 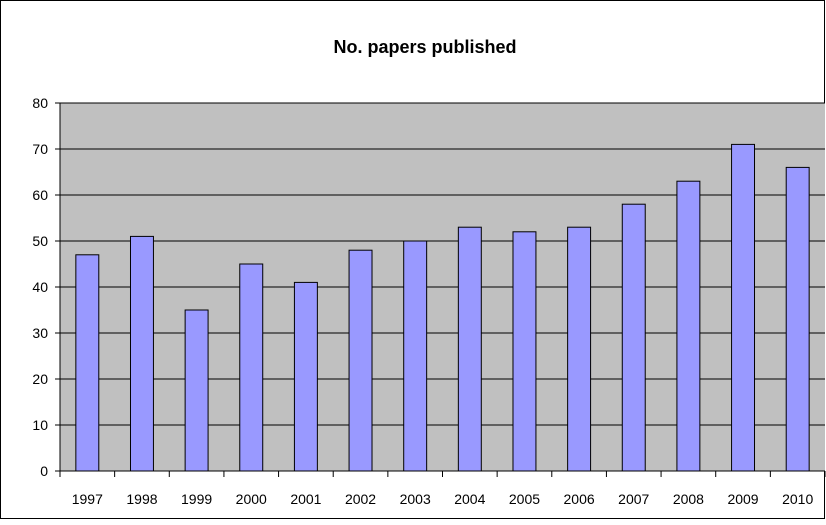 I want to click on bar-2009, so click(x=743, y=307).